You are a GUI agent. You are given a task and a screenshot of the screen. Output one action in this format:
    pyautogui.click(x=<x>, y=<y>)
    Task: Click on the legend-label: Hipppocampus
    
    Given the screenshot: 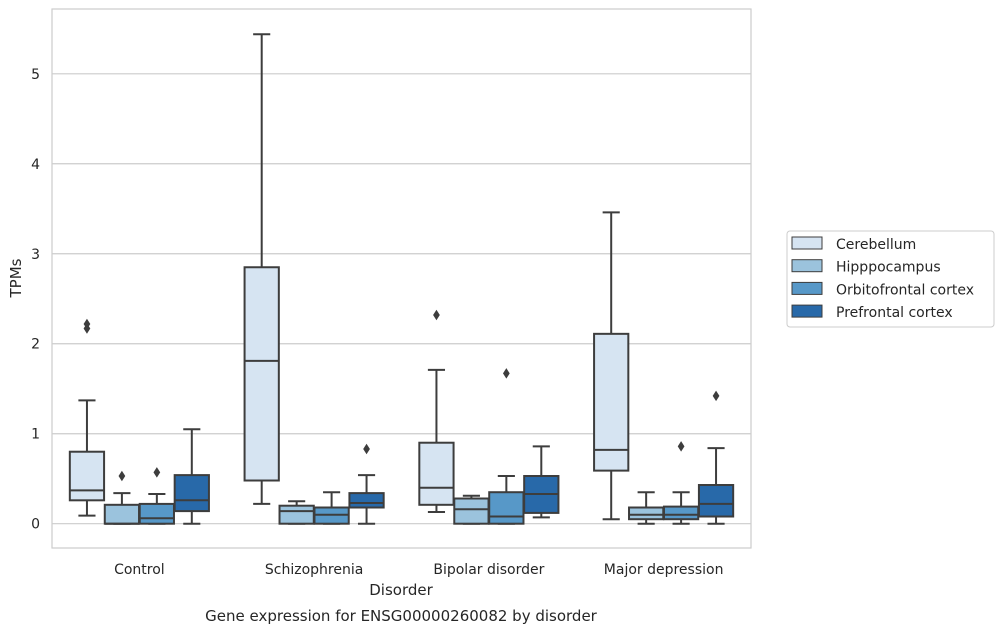 What is the action you would take?
    pyautogui.click(x=888, y=268)
    